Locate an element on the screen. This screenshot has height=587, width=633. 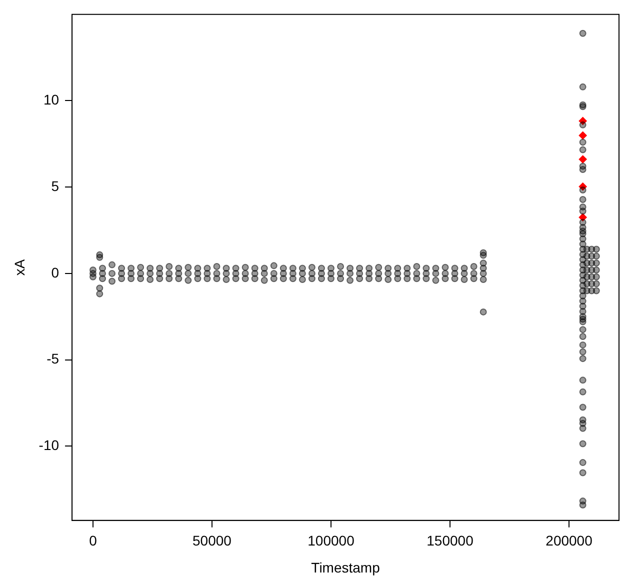
x-tick-label: 50000 is located at coordinates (212, 540).